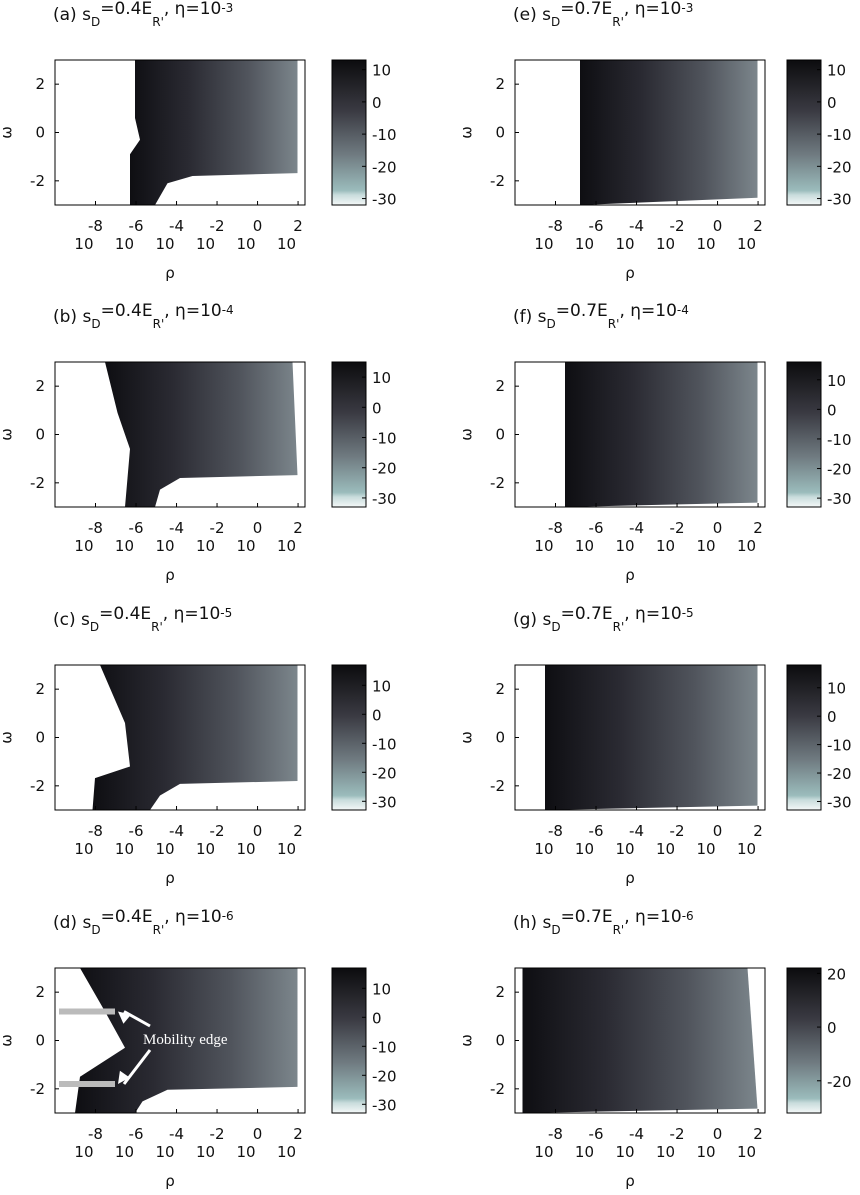 Image resolution: width=860 pixels, height=1195 pixels. I want to click on x-tick-exponent: -4, so click(176, 528).